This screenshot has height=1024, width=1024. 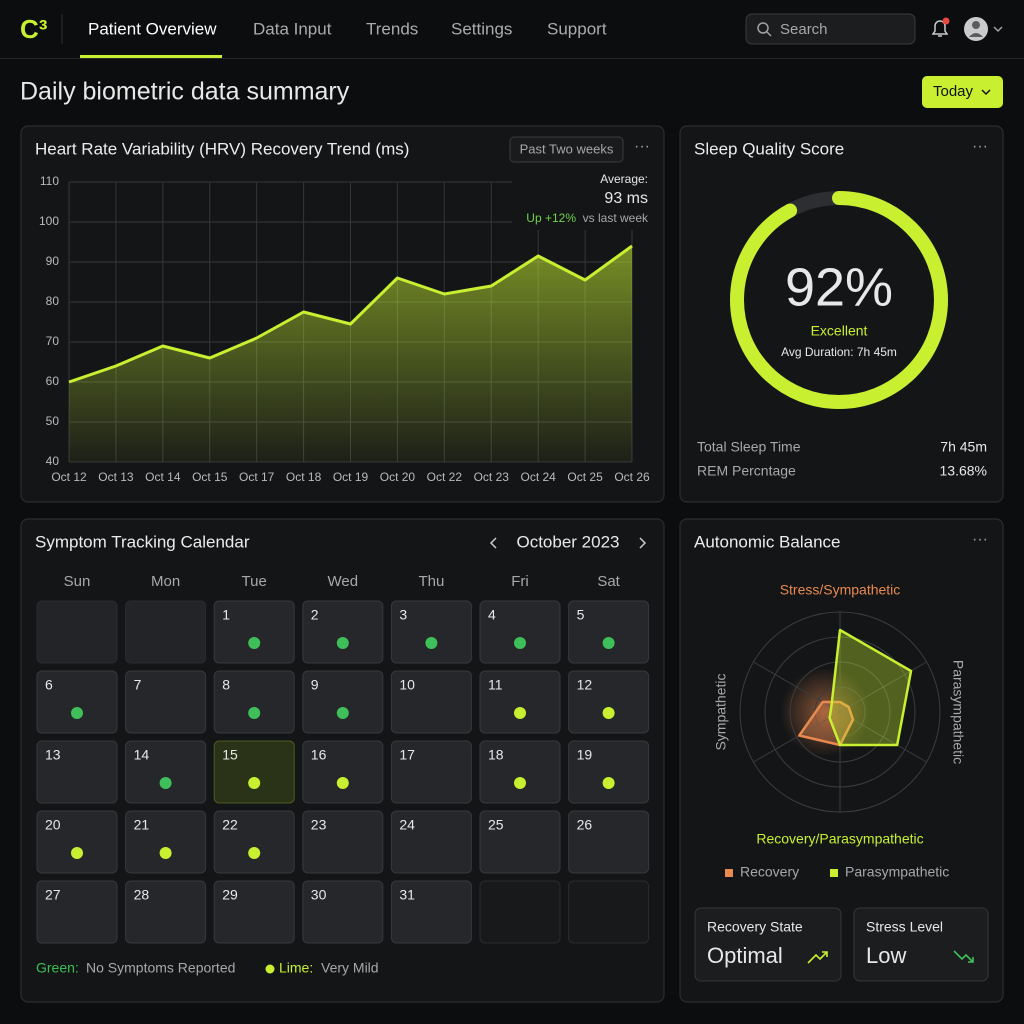 What do you see at coordinates (481, 28) in the screenshot?
I see `nav-item: Settings` at bounding box center [481, 28].